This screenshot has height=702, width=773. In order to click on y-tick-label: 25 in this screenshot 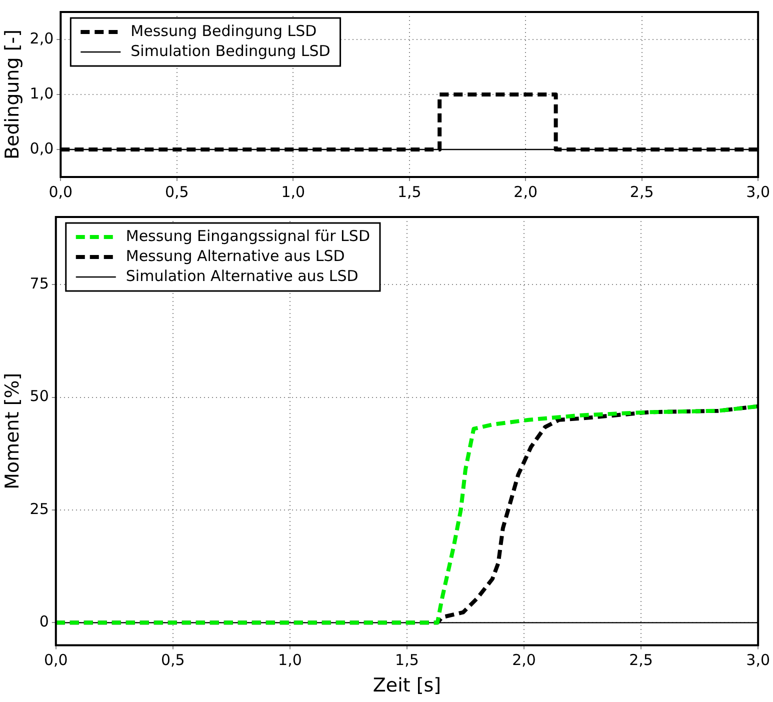, I will do `click(39, 509)`.